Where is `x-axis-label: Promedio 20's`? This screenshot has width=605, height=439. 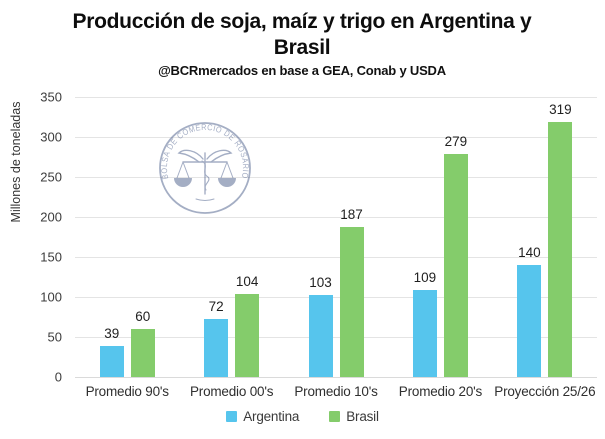
x-axis-label: Promedio 20's is located at coordinates (440, 391).